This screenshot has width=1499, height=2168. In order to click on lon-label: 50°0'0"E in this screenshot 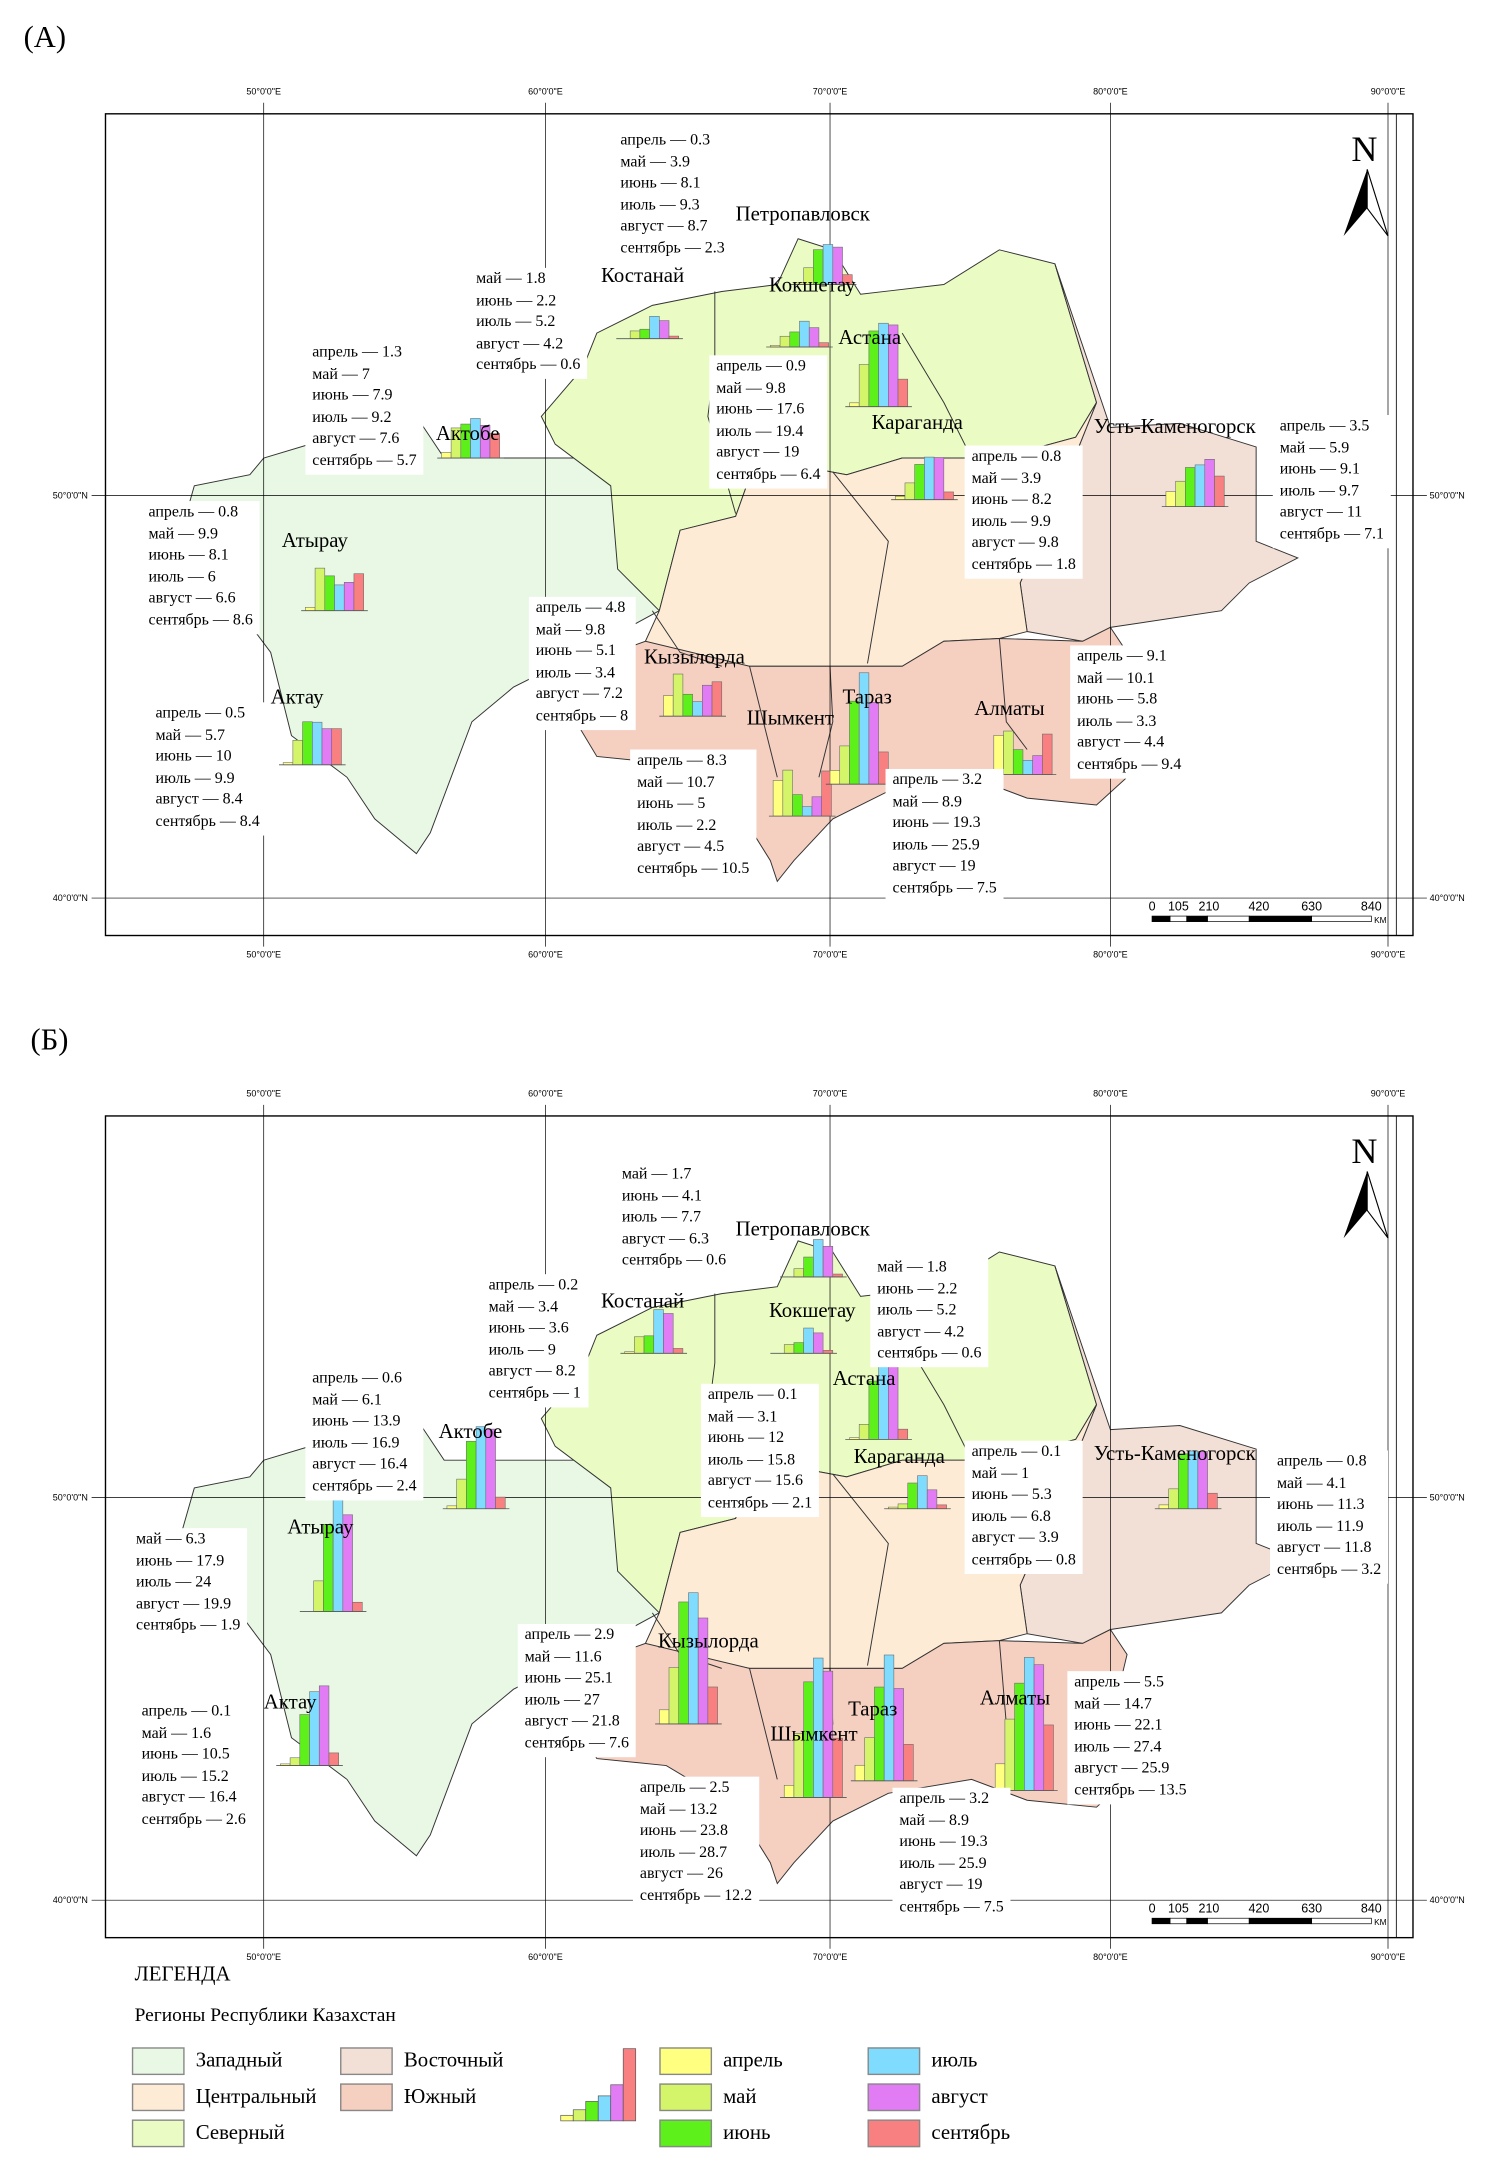, I will do `click(263, 1094)`.